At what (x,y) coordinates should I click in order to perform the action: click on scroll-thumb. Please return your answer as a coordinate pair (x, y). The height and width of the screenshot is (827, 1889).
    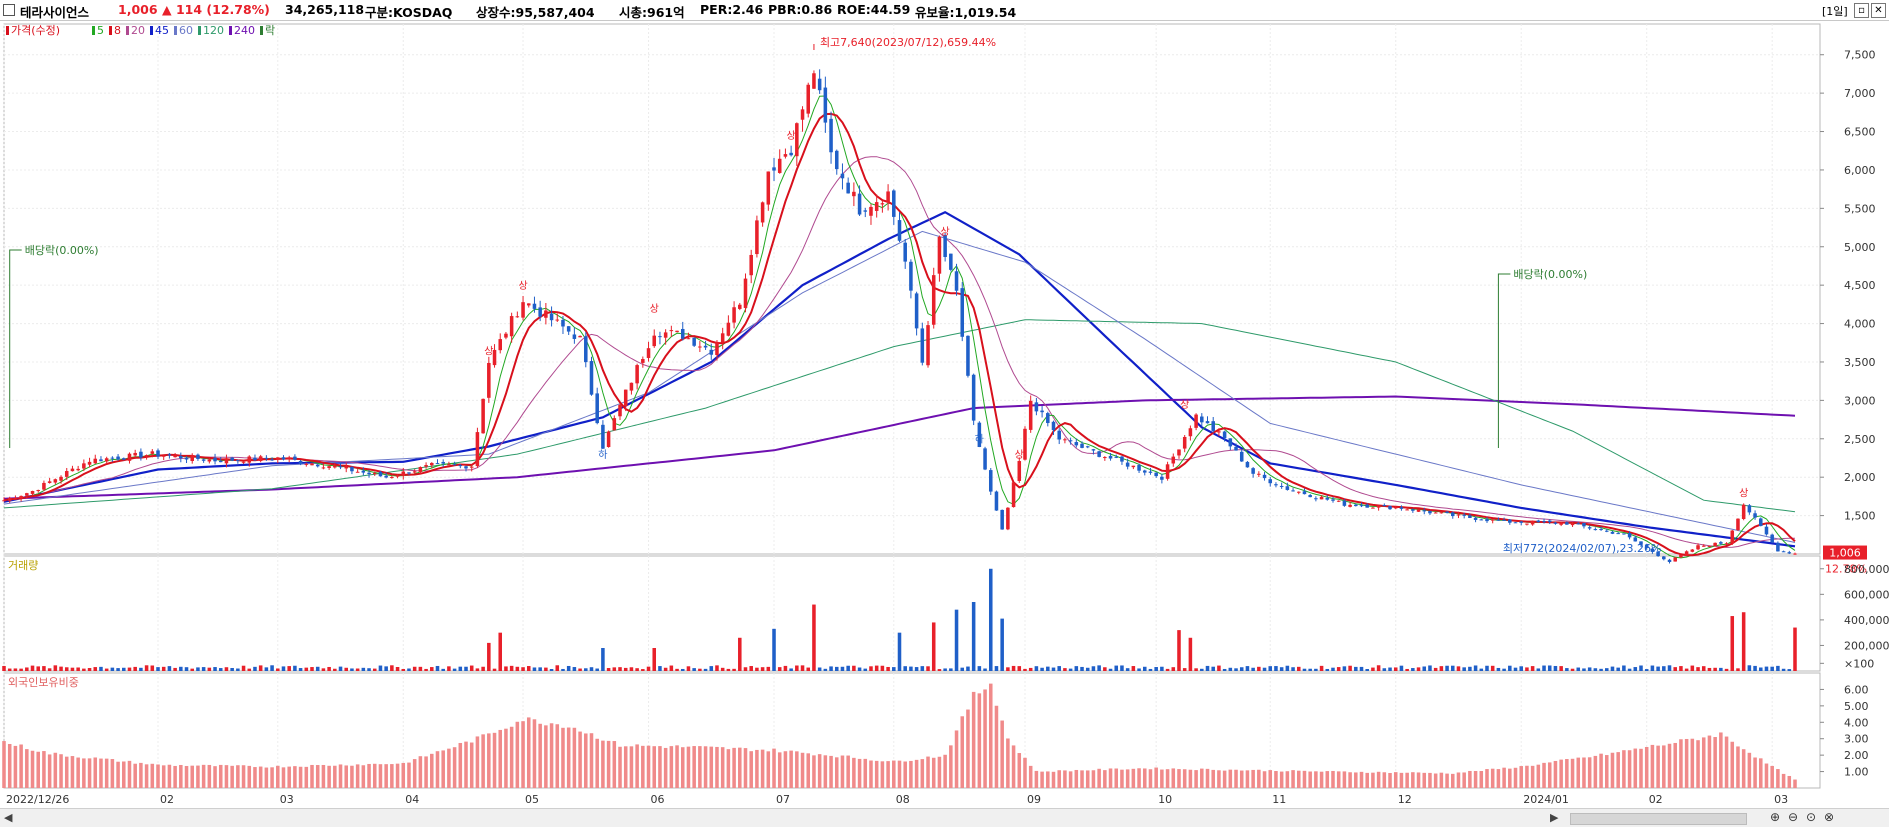
    Looking at the image, I should click on (1658, 819).